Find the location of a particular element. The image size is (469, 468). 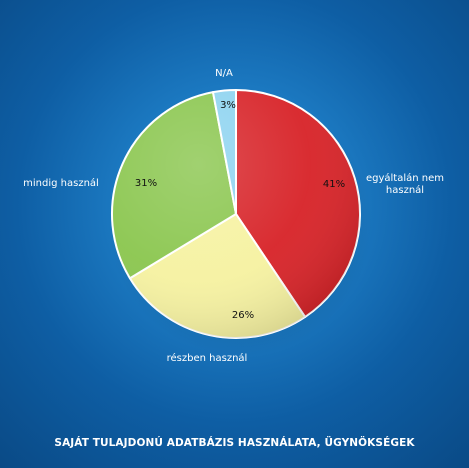

slice-category-label: N/A is located at coordinates (224, 73).